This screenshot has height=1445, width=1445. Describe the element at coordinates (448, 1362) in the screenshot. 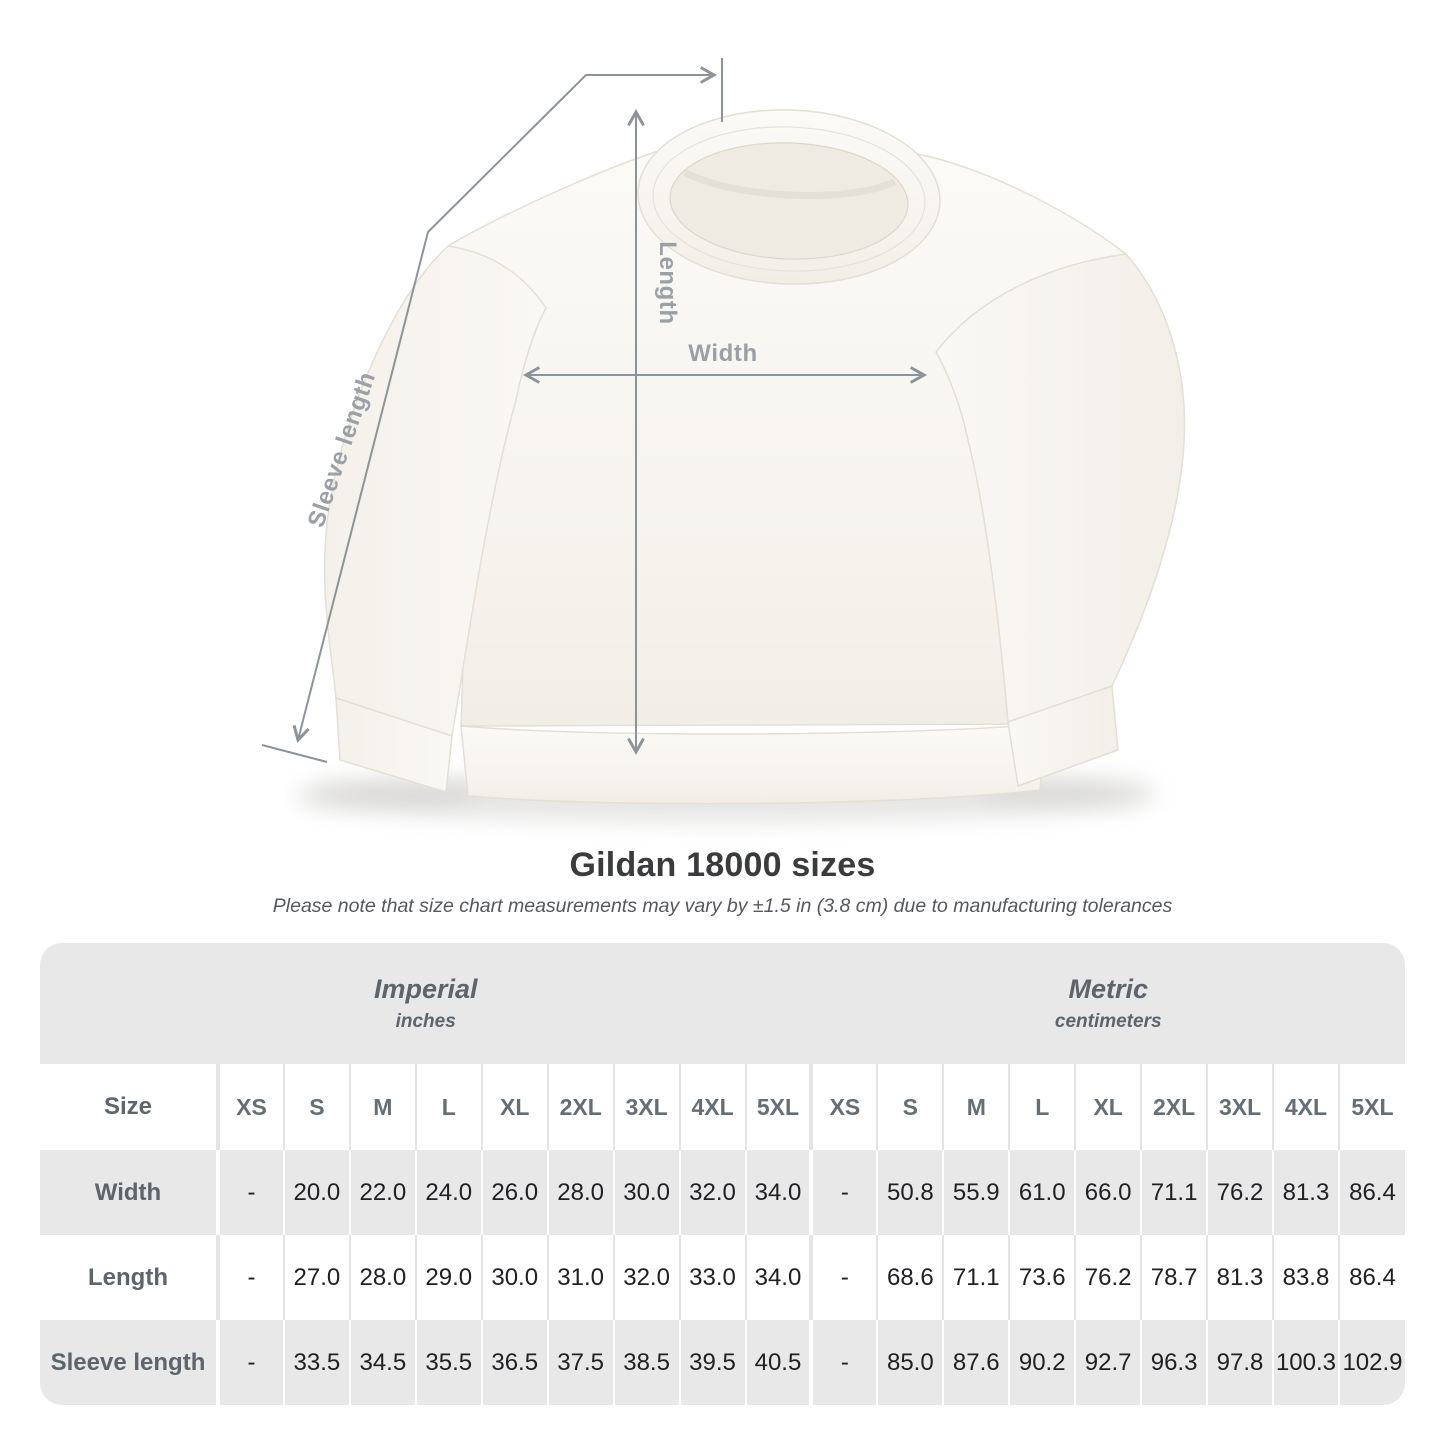

I see `measurement-value: 35.5` at that location.